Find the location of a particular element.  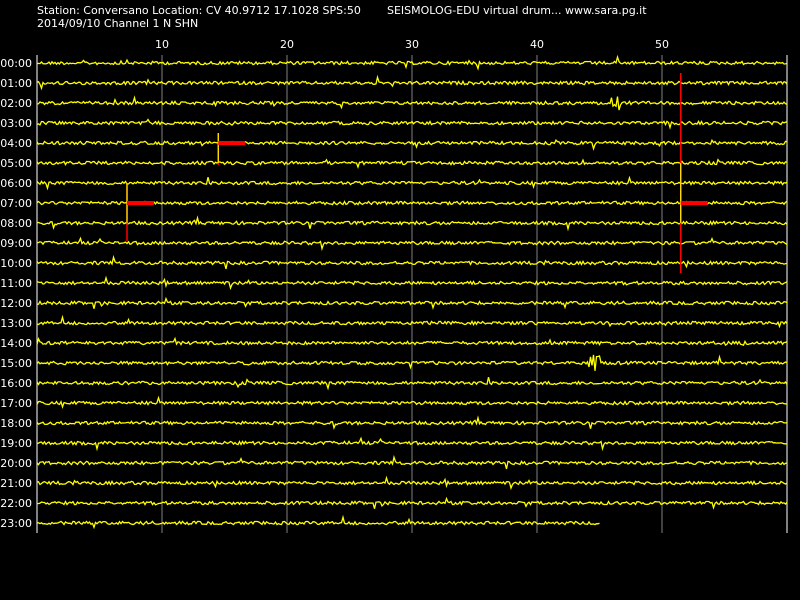

x-tick-label: 20 is located at coordinates (287, 44).